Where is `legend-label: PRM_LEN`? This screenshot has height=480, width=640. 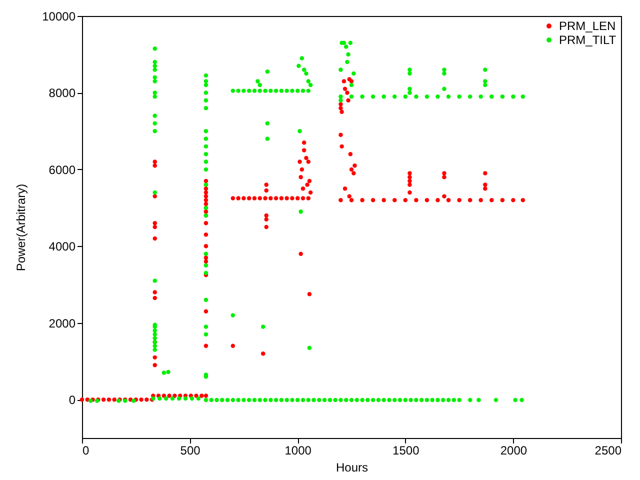 legend-label: PRM_LEN is located at coordinates (587, 26).